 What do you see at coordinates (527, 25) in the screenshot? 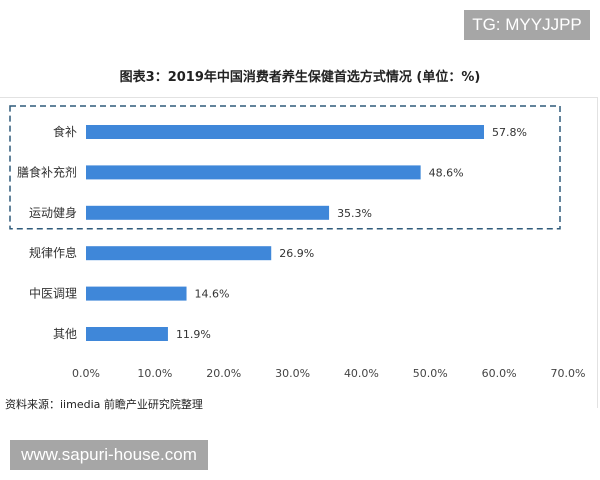
I see `watermark-top: TG: MYYJJPP` at bounding box center [527, 25].